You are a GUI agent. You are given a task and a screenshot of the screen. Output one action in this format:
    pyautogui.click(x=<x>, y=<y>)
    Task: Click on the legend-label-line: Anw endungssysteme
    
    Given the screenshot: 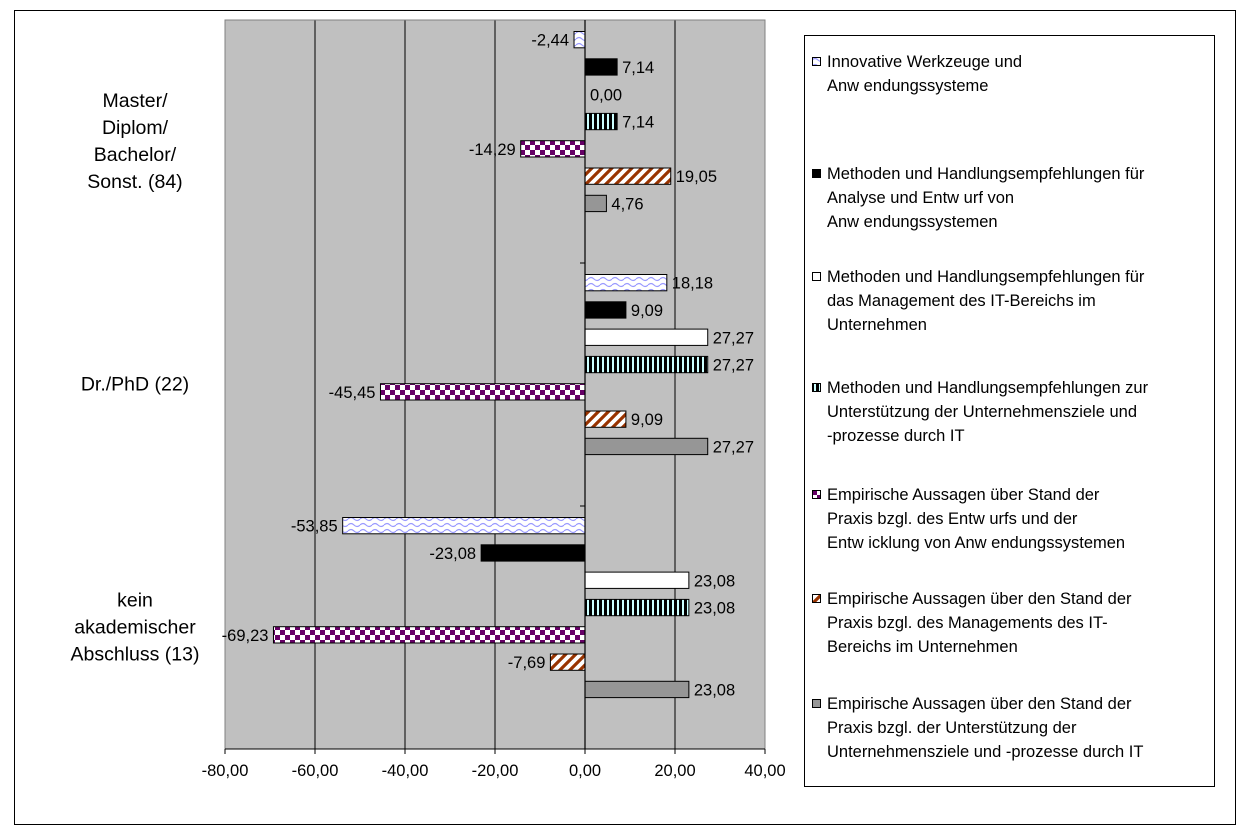 What is the action you would take?
    pyautogui.click(x=1021, y=86)
    